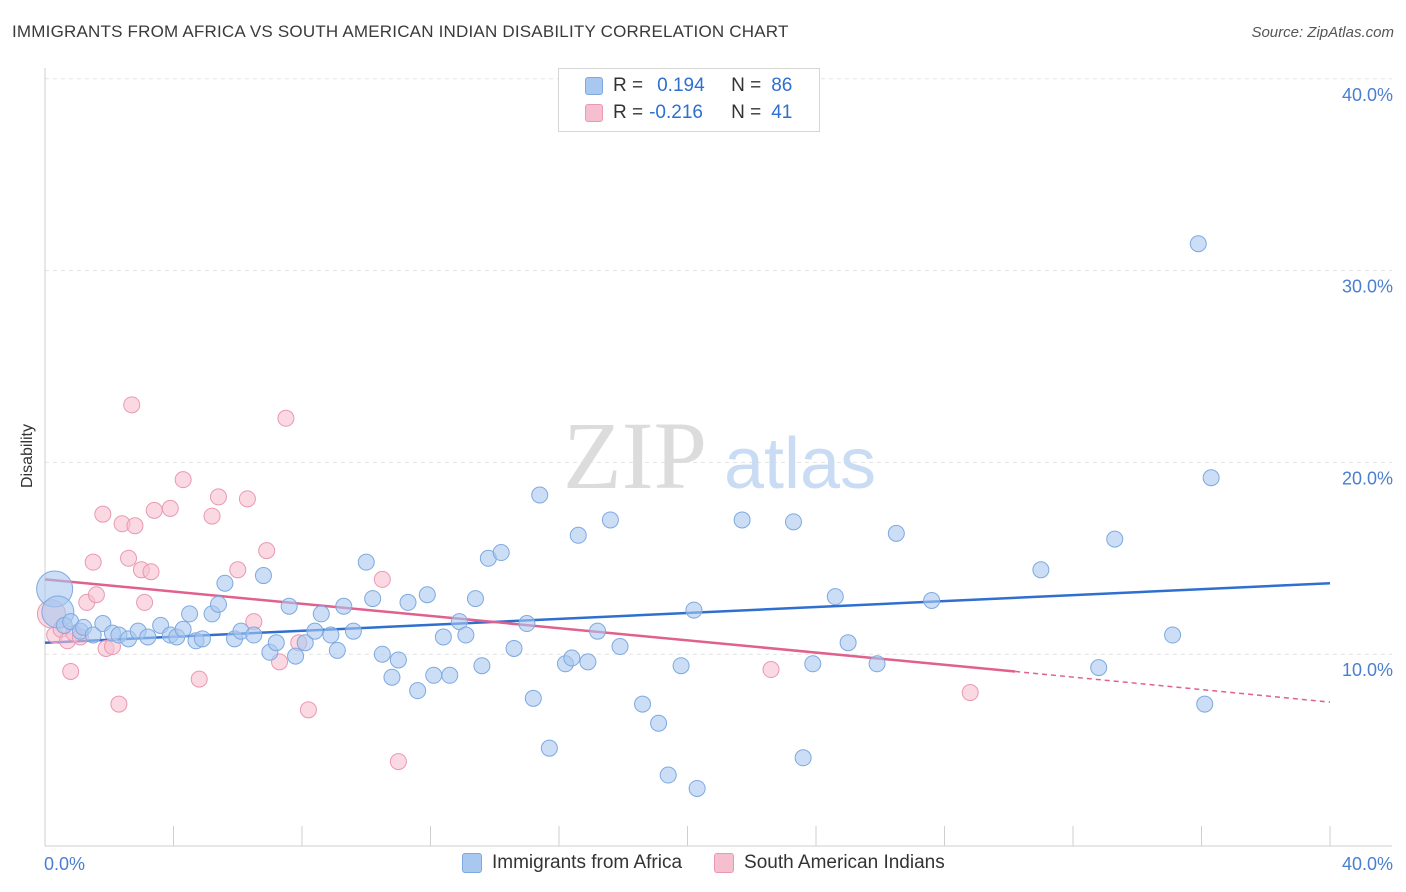  What do you see at coordinates (594, 113) in the screenshot?
I see `legend-swatch-pink` at bounding box center [594, 113].